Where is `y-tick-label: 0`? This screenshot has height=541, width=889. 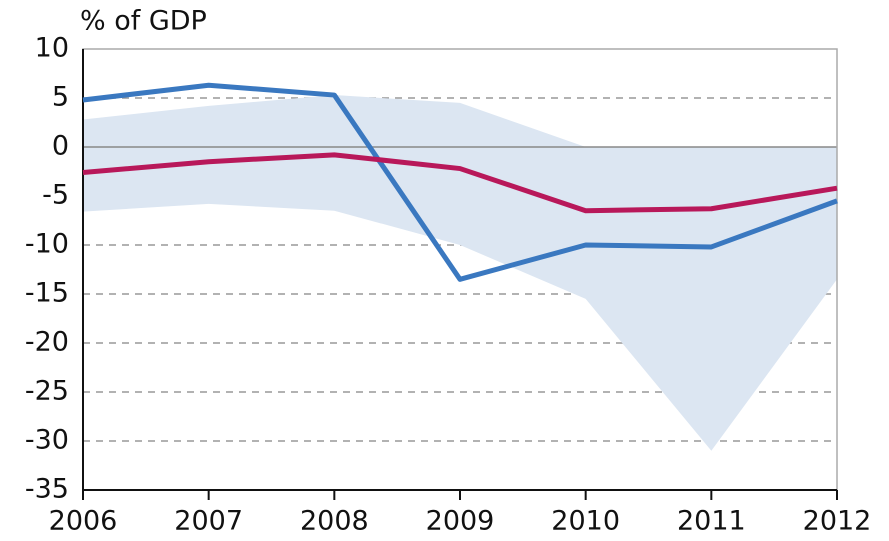 y-tick-label: 0 is located at coordinates (60, 146).